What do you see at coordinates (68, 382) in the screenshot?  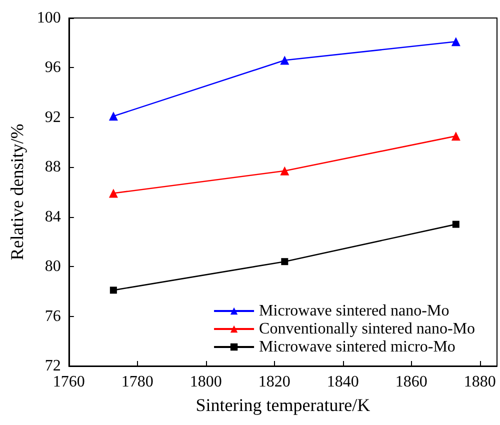 I see `x-tick-label: 1760` at bounding box center [68, 382].